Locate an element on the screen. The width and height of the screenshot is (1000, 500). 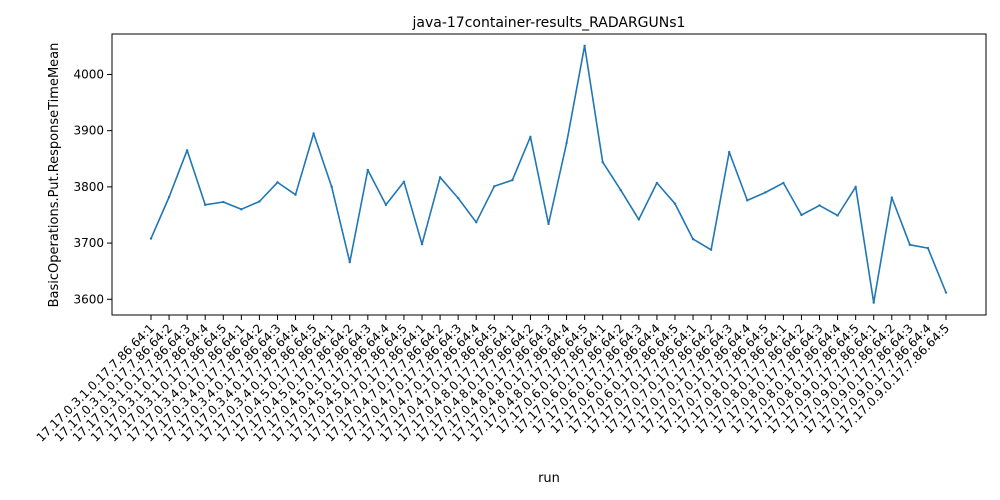
chart-title: java-17container-results_RADARGUNs1 is located at coordinates (549, 23).